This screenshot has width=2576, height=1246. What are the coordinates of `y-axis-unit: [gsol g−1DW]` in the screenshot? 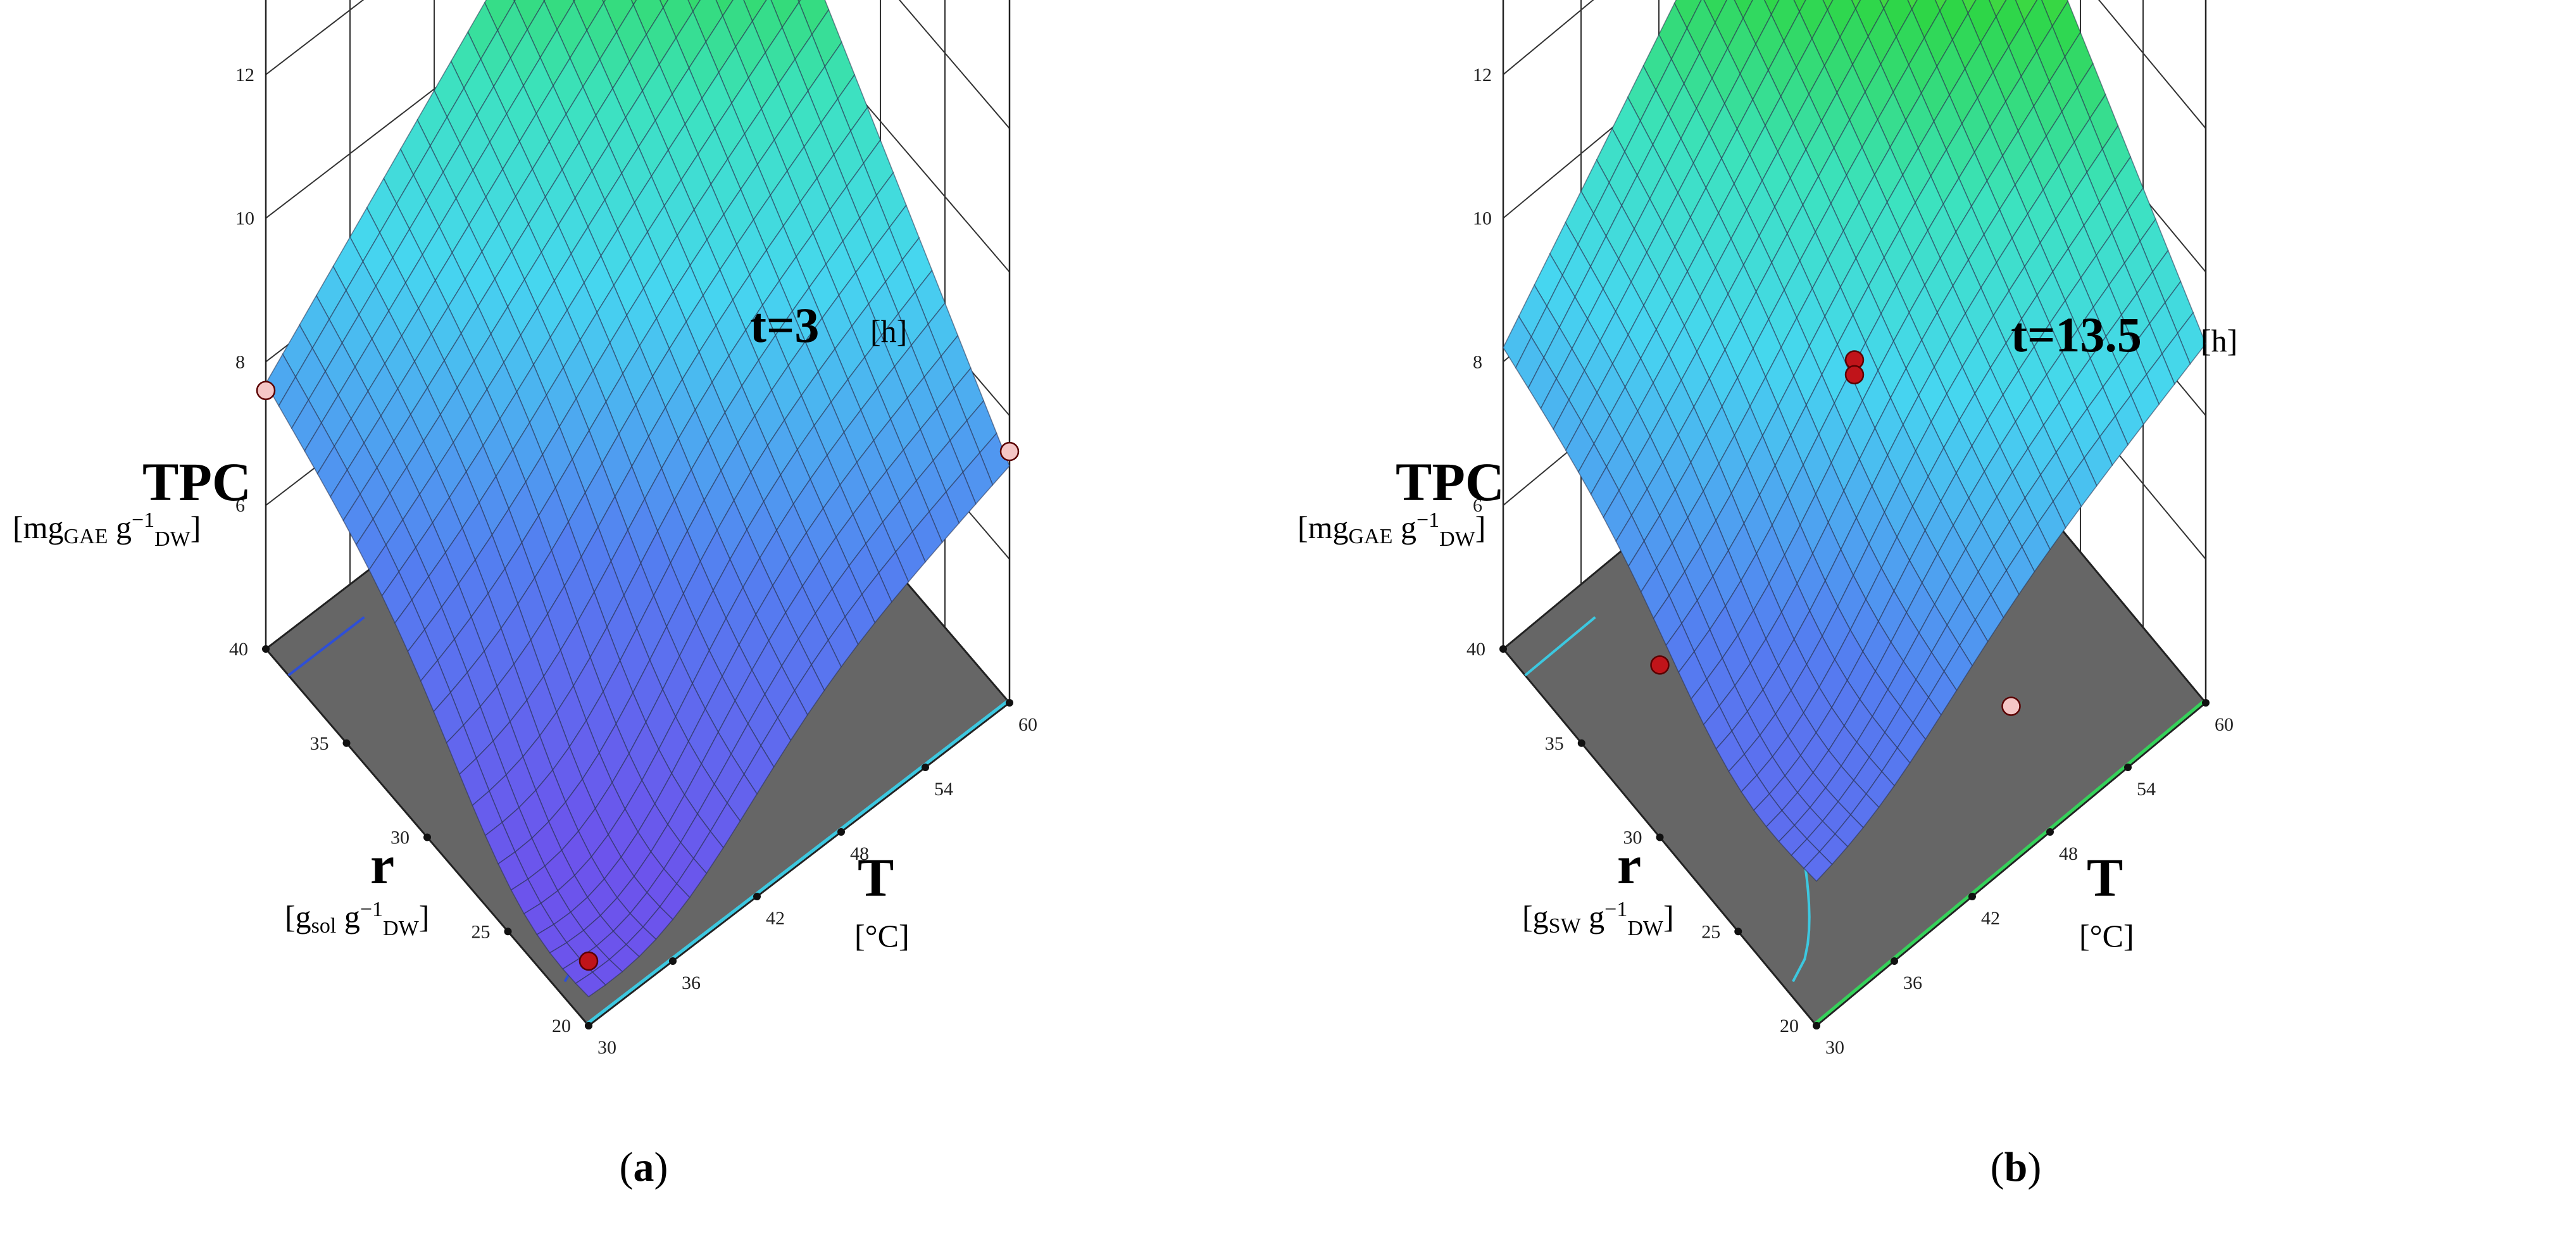 It's located at (357, 919).